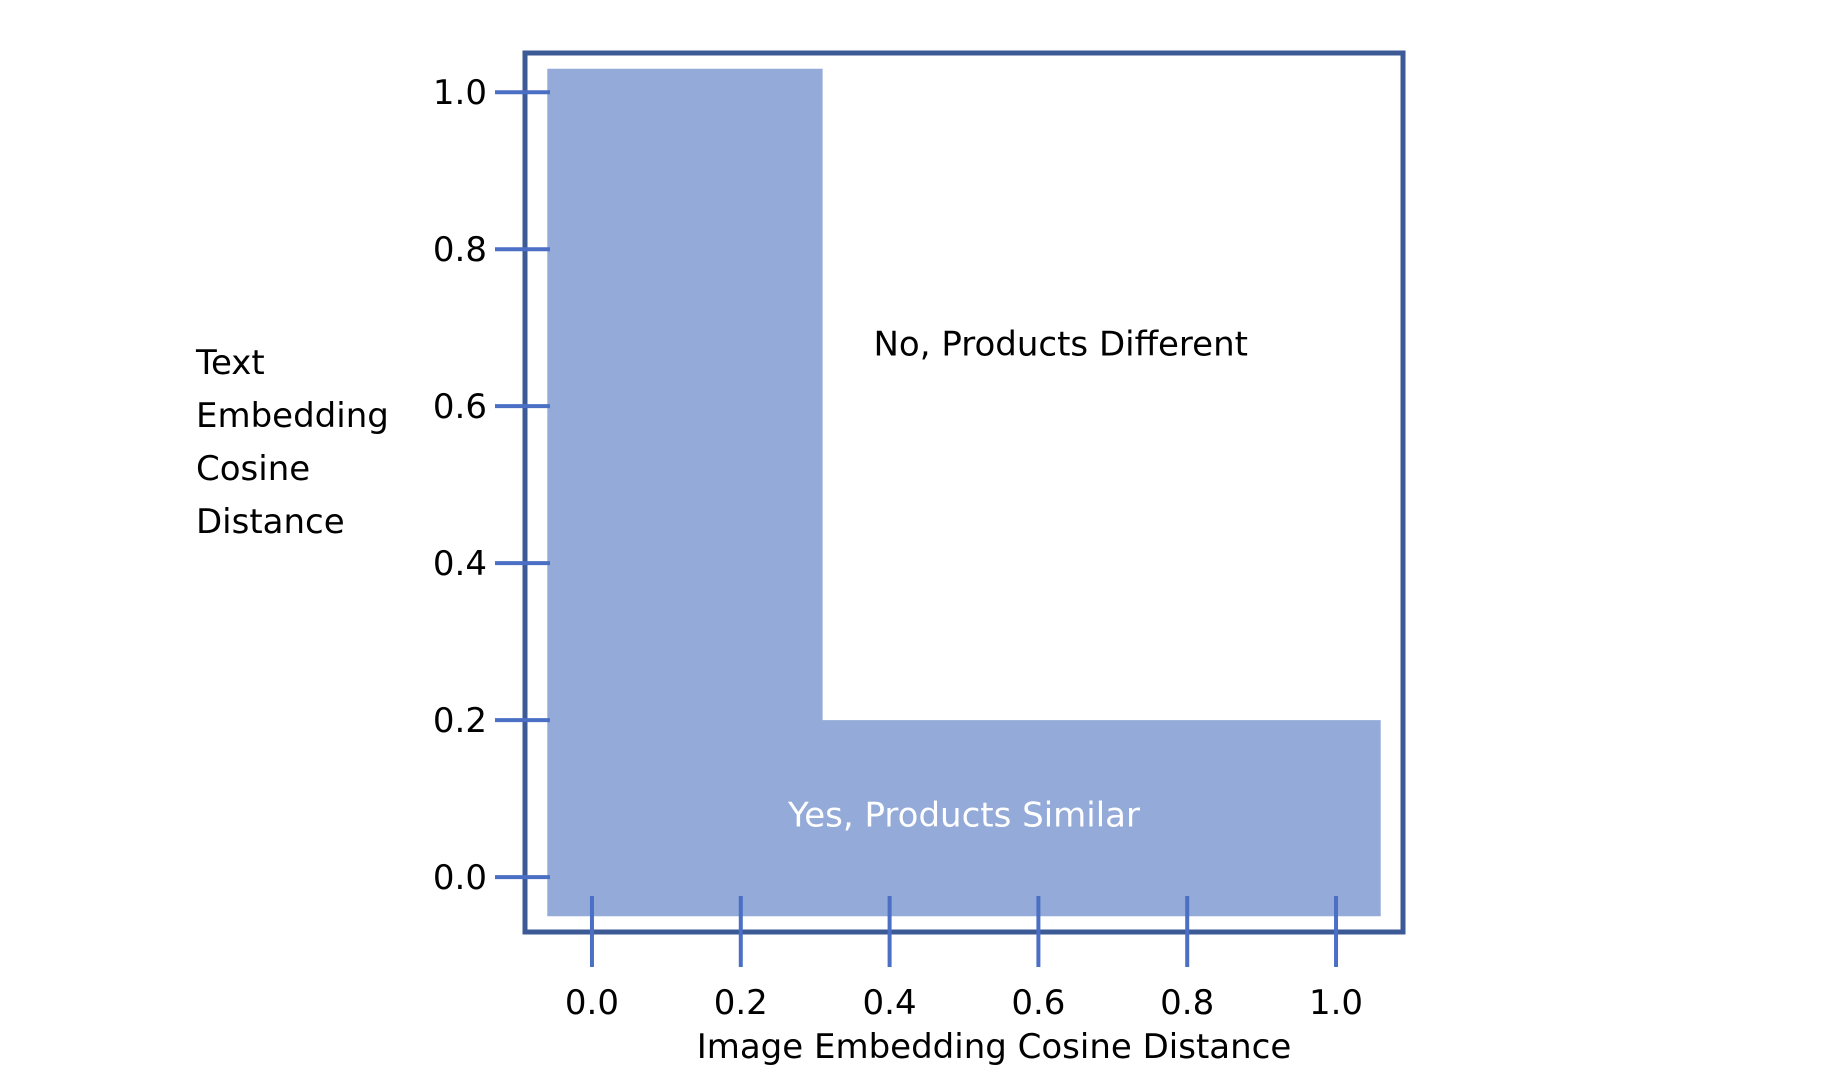  Describe the element at coordinates (230, 363) in the screenshot. I see `y-axis-label-line: Text` at that location.